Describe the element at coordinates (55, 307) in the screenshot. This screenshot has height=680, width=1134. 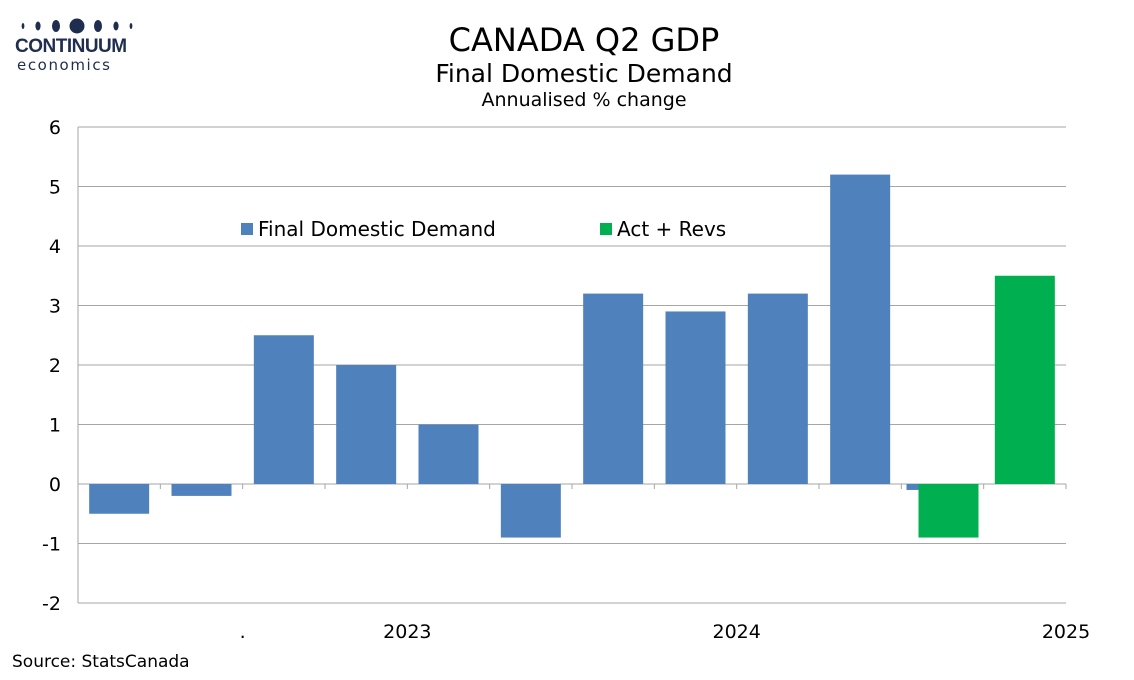
I see `y-tick-label: 3` at that location.